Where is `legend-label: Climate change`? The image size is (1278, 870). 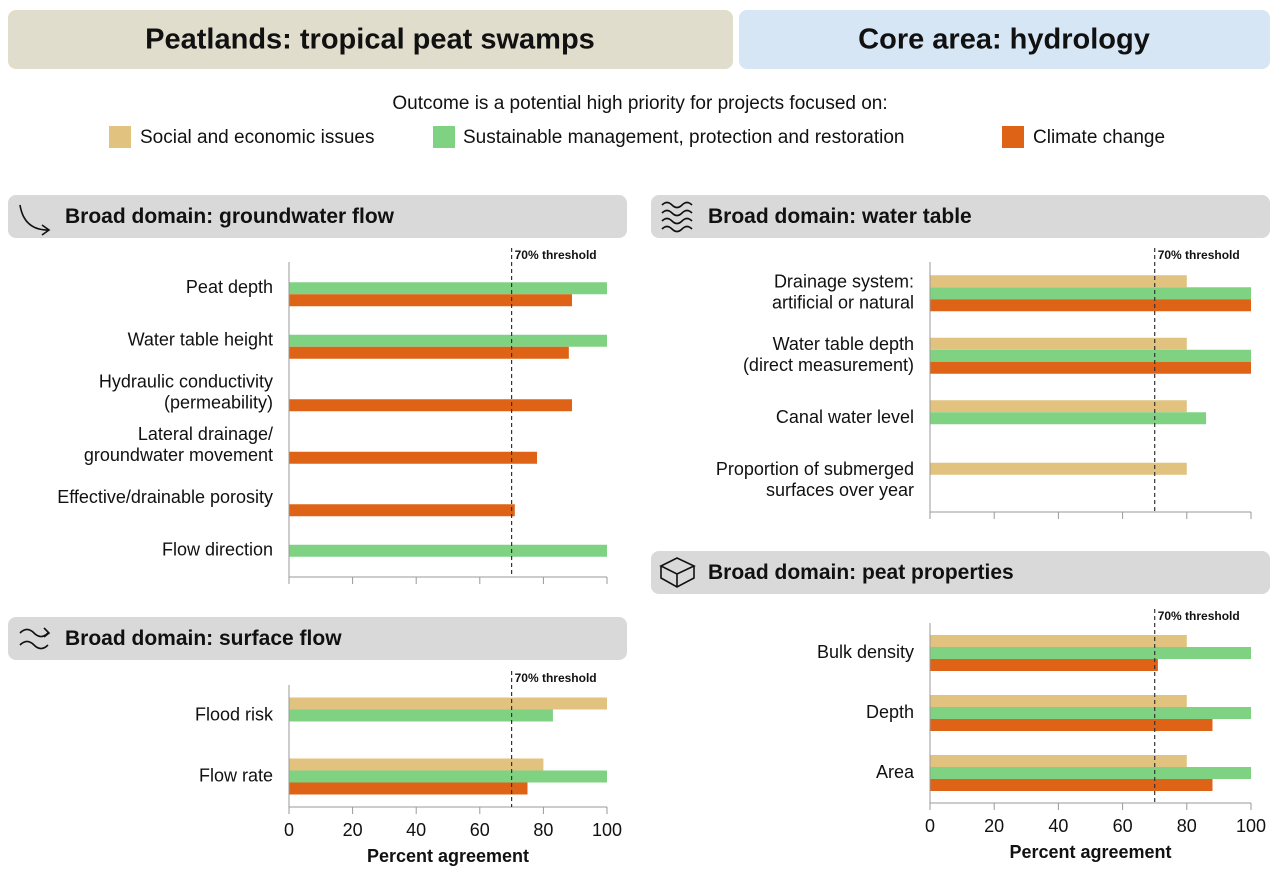
legend-label: Climate change is located at coordinates (1099, 137).